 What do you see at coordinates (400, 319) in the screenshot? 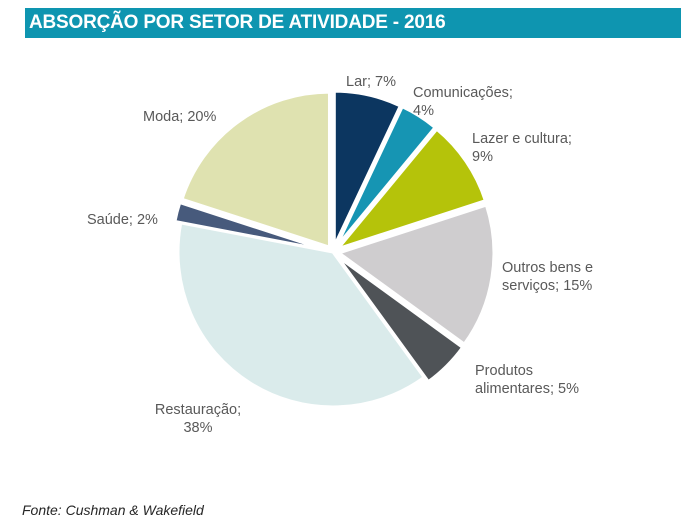
I see `pie-slice-produtos-alimentares` at bounding box center [400, 319].